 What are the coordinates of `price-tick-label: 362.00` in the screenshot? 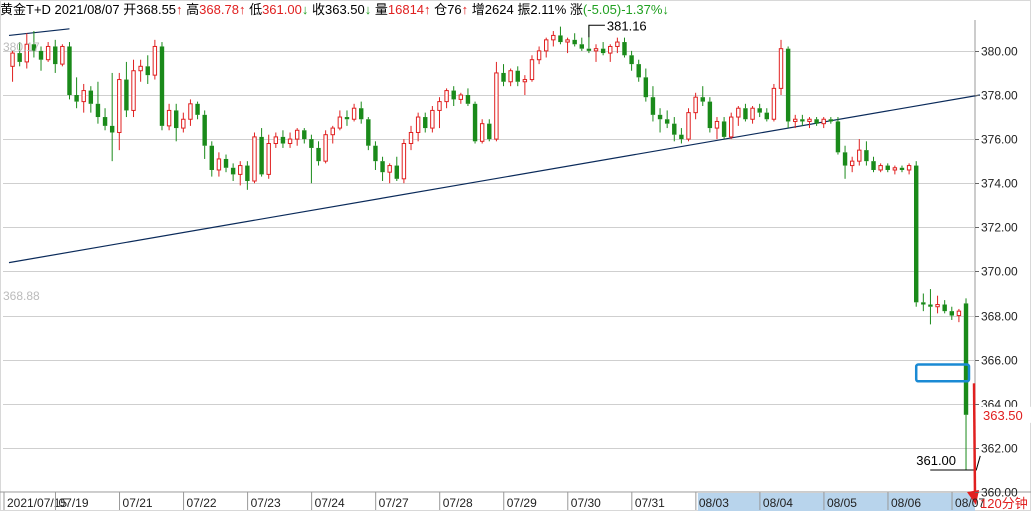 It's located at (999, 449).